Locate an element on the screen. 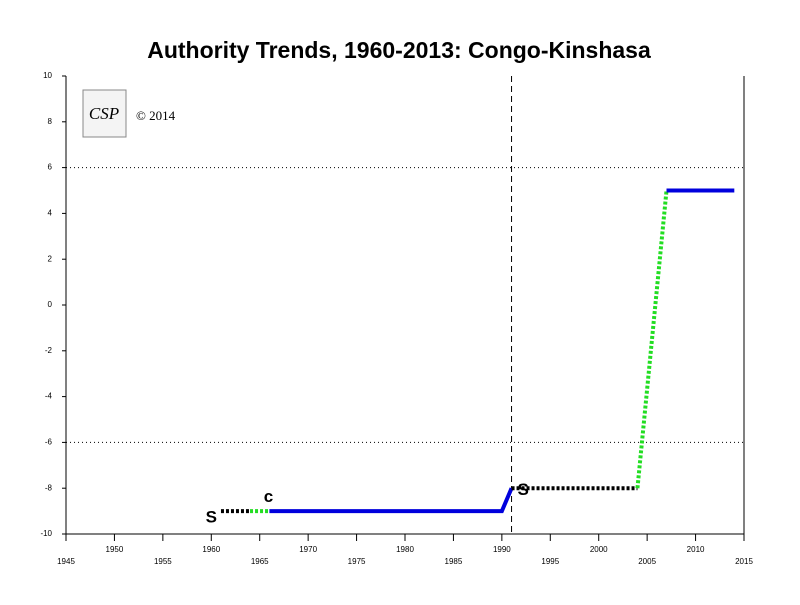  y-tick-label: 6 is located at coordinates (50, 167).